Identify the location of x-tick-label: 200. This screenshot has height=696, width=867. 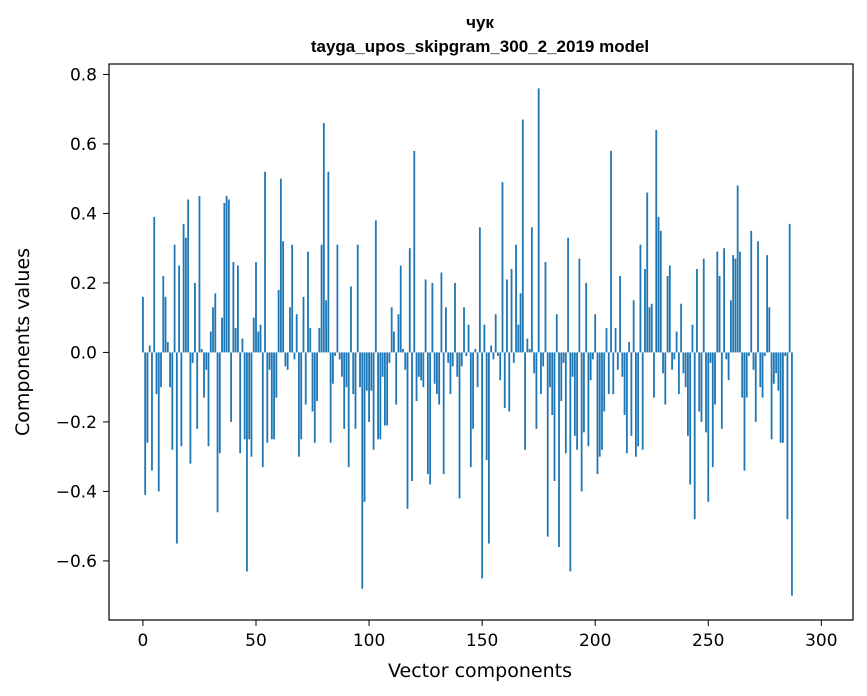
(595, 641).